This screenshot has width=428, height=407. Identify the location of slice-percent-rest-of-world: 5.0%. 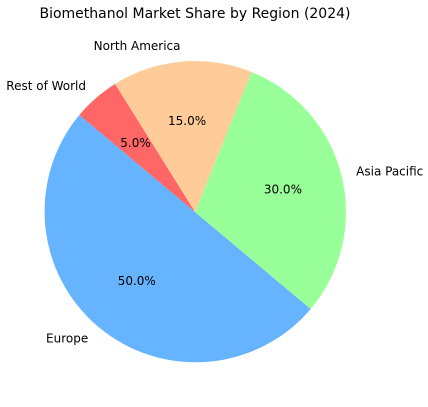
(135, 143).